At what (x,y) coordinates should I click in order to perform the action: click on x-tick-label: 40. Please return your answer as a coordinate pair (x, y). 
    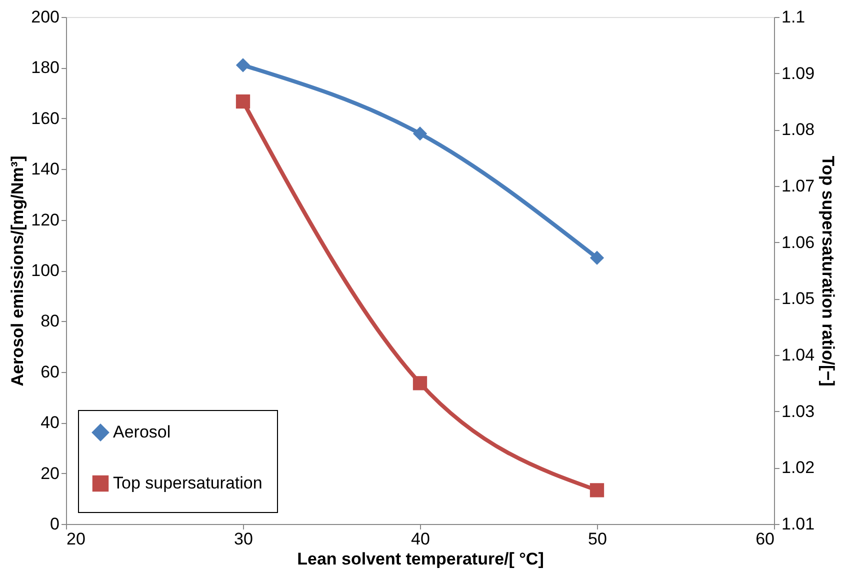
    Looking at the image, I should click on (420, 539).